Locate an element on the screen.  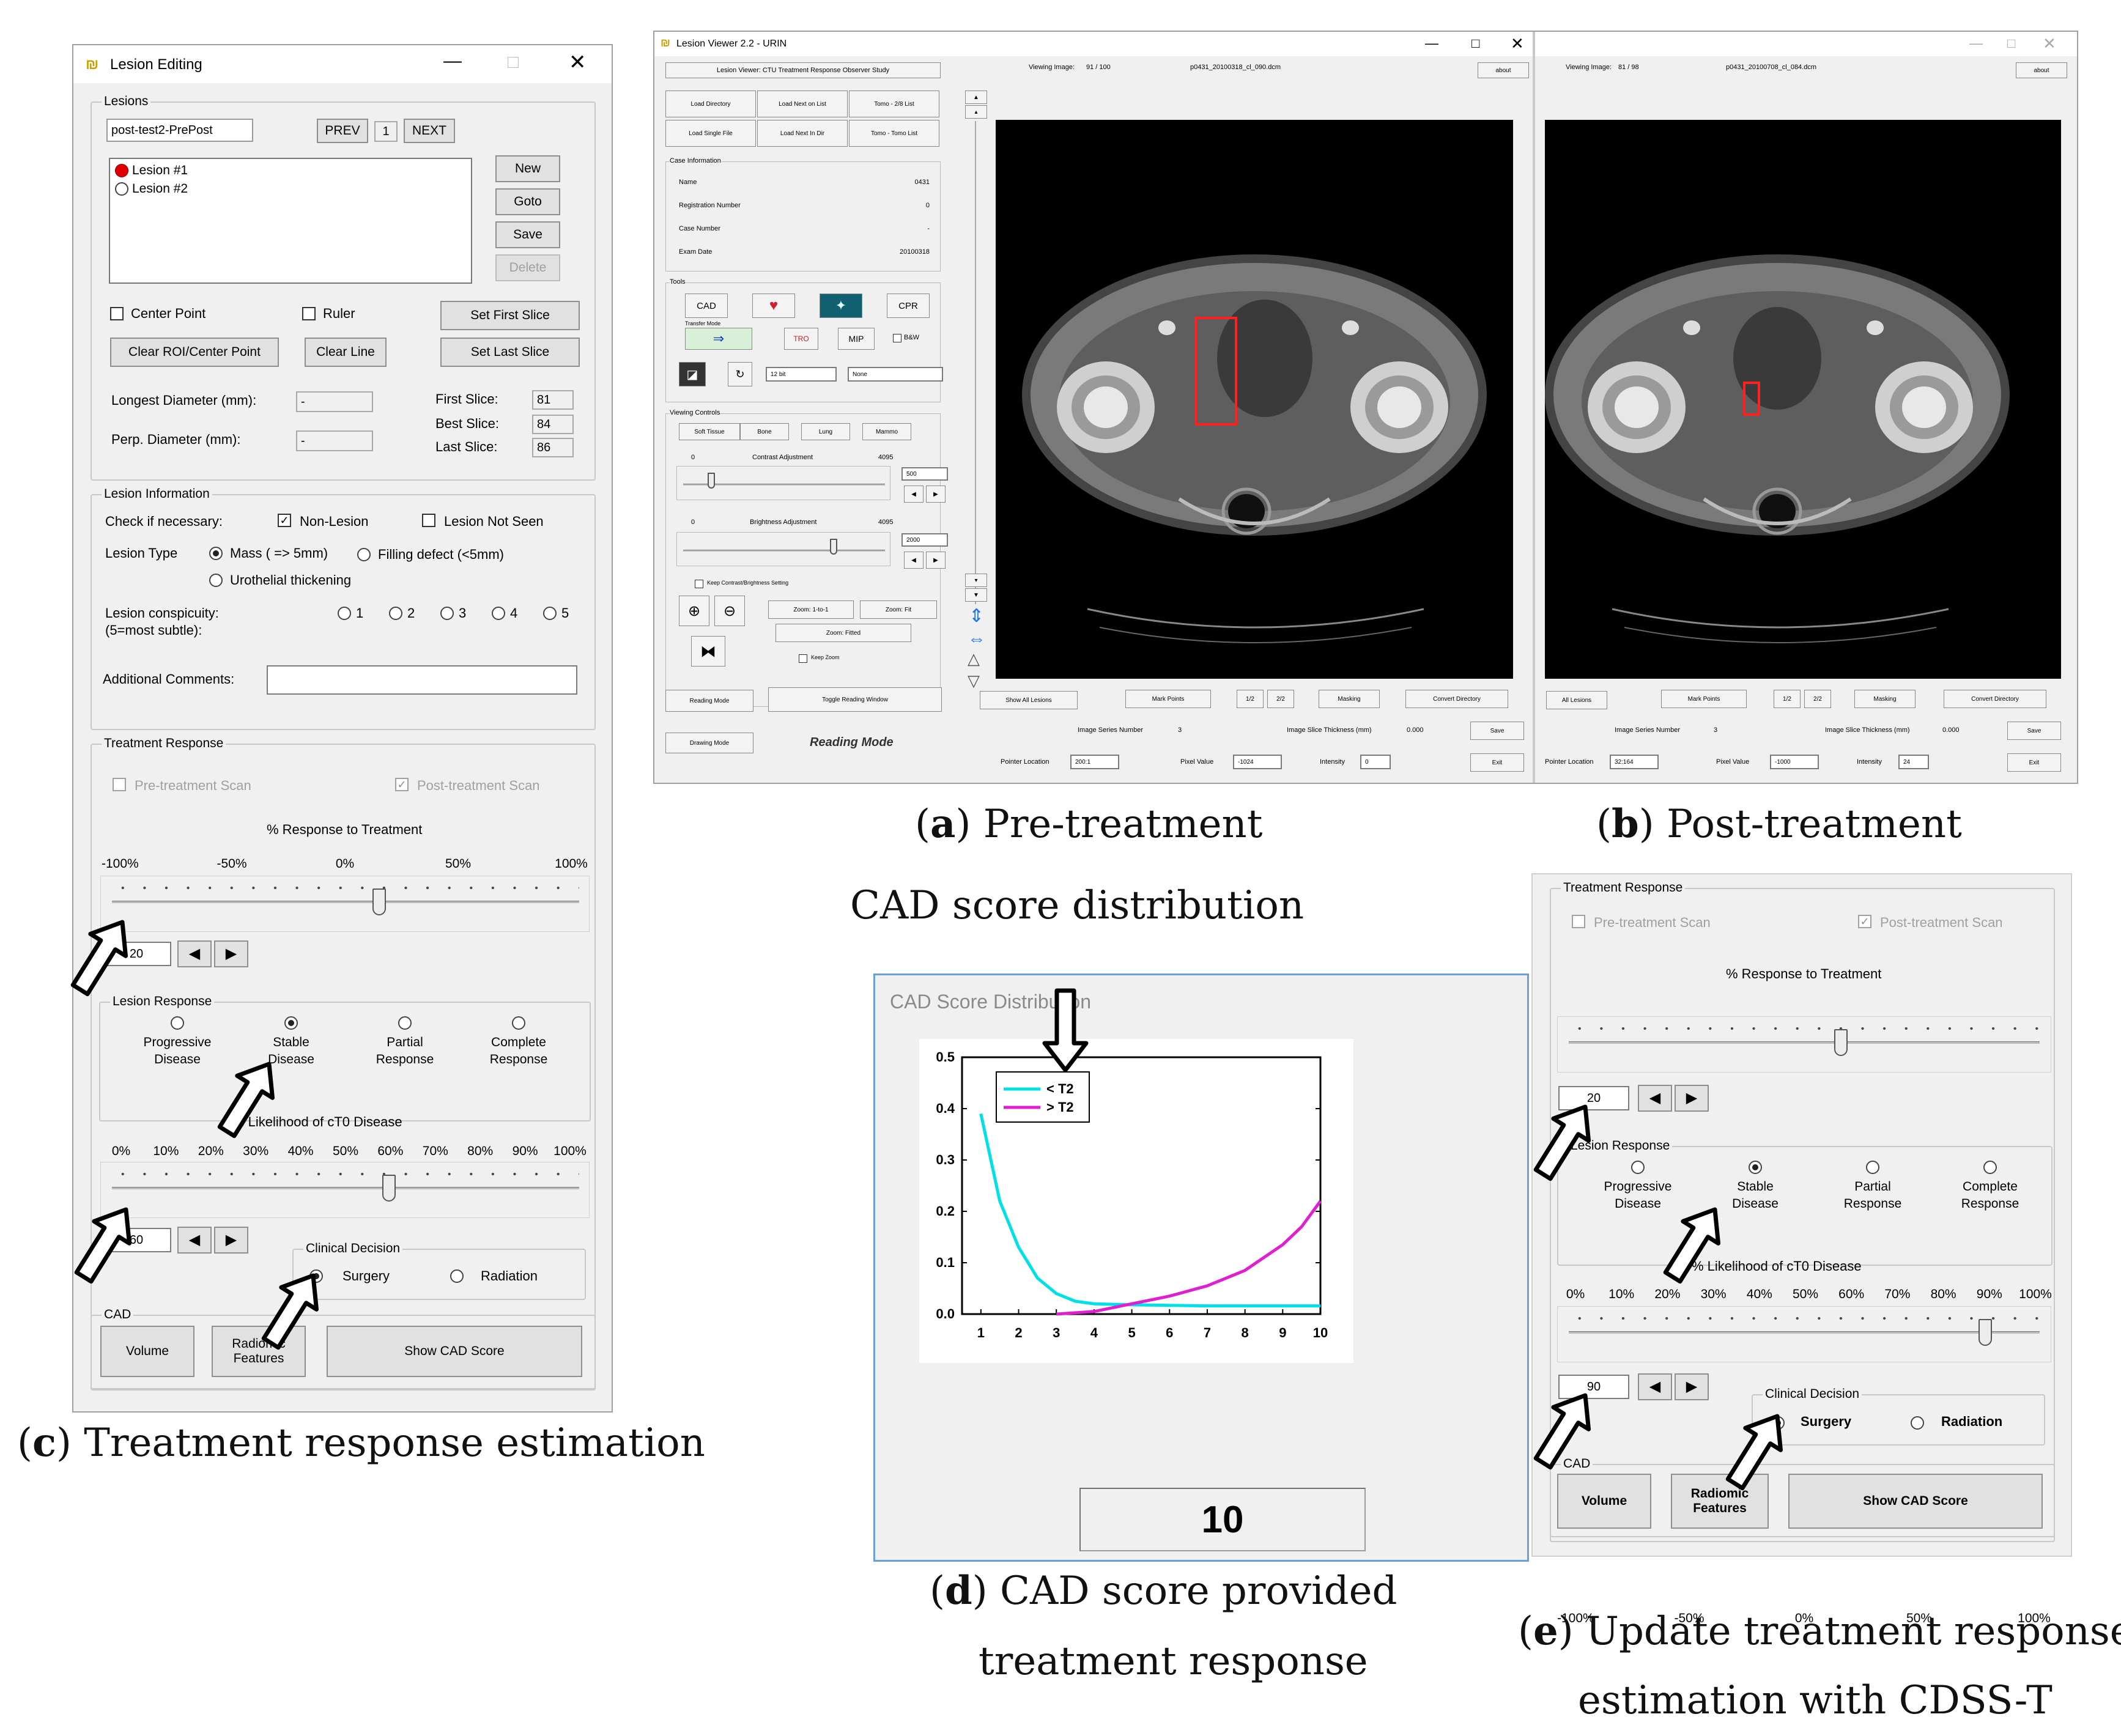
save-button-a: Save is located at coordinates (1497, 731).